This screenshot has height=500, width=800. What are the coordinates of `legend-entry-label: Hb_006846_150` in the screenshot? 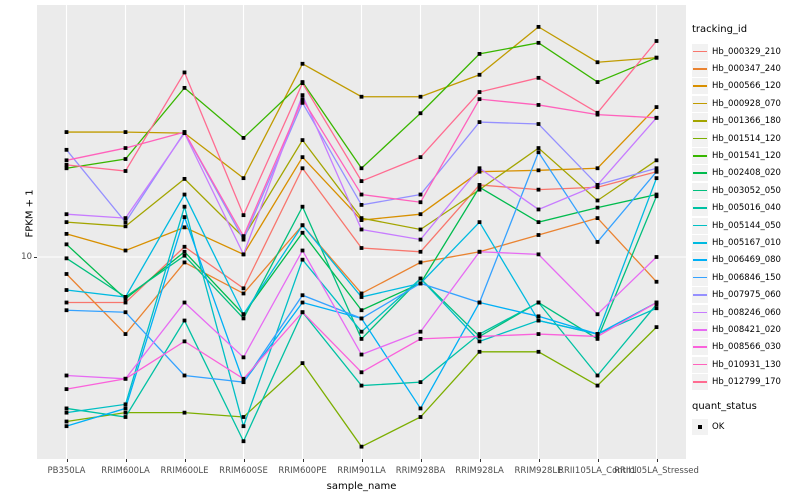 It's located at (746, 277).